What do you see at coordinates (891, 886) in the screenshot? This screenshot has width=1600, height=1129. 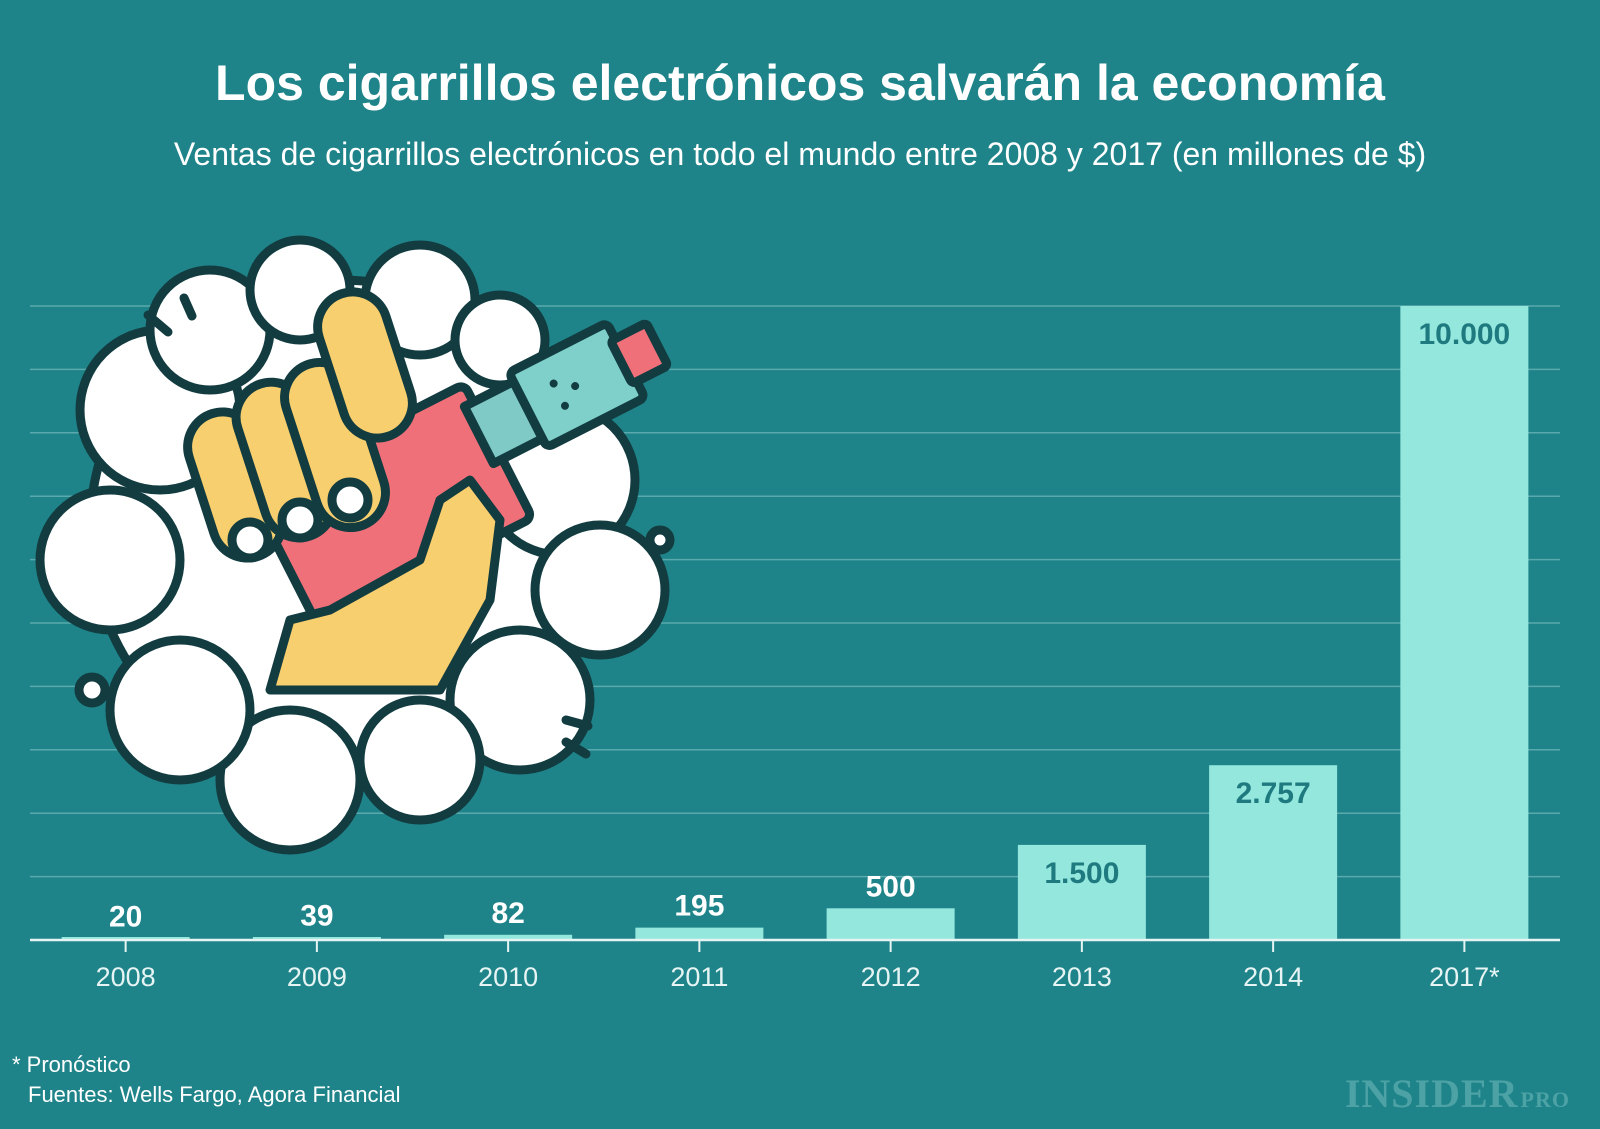 I see `value-label-2012: 500` at bounding box center [891, 886].